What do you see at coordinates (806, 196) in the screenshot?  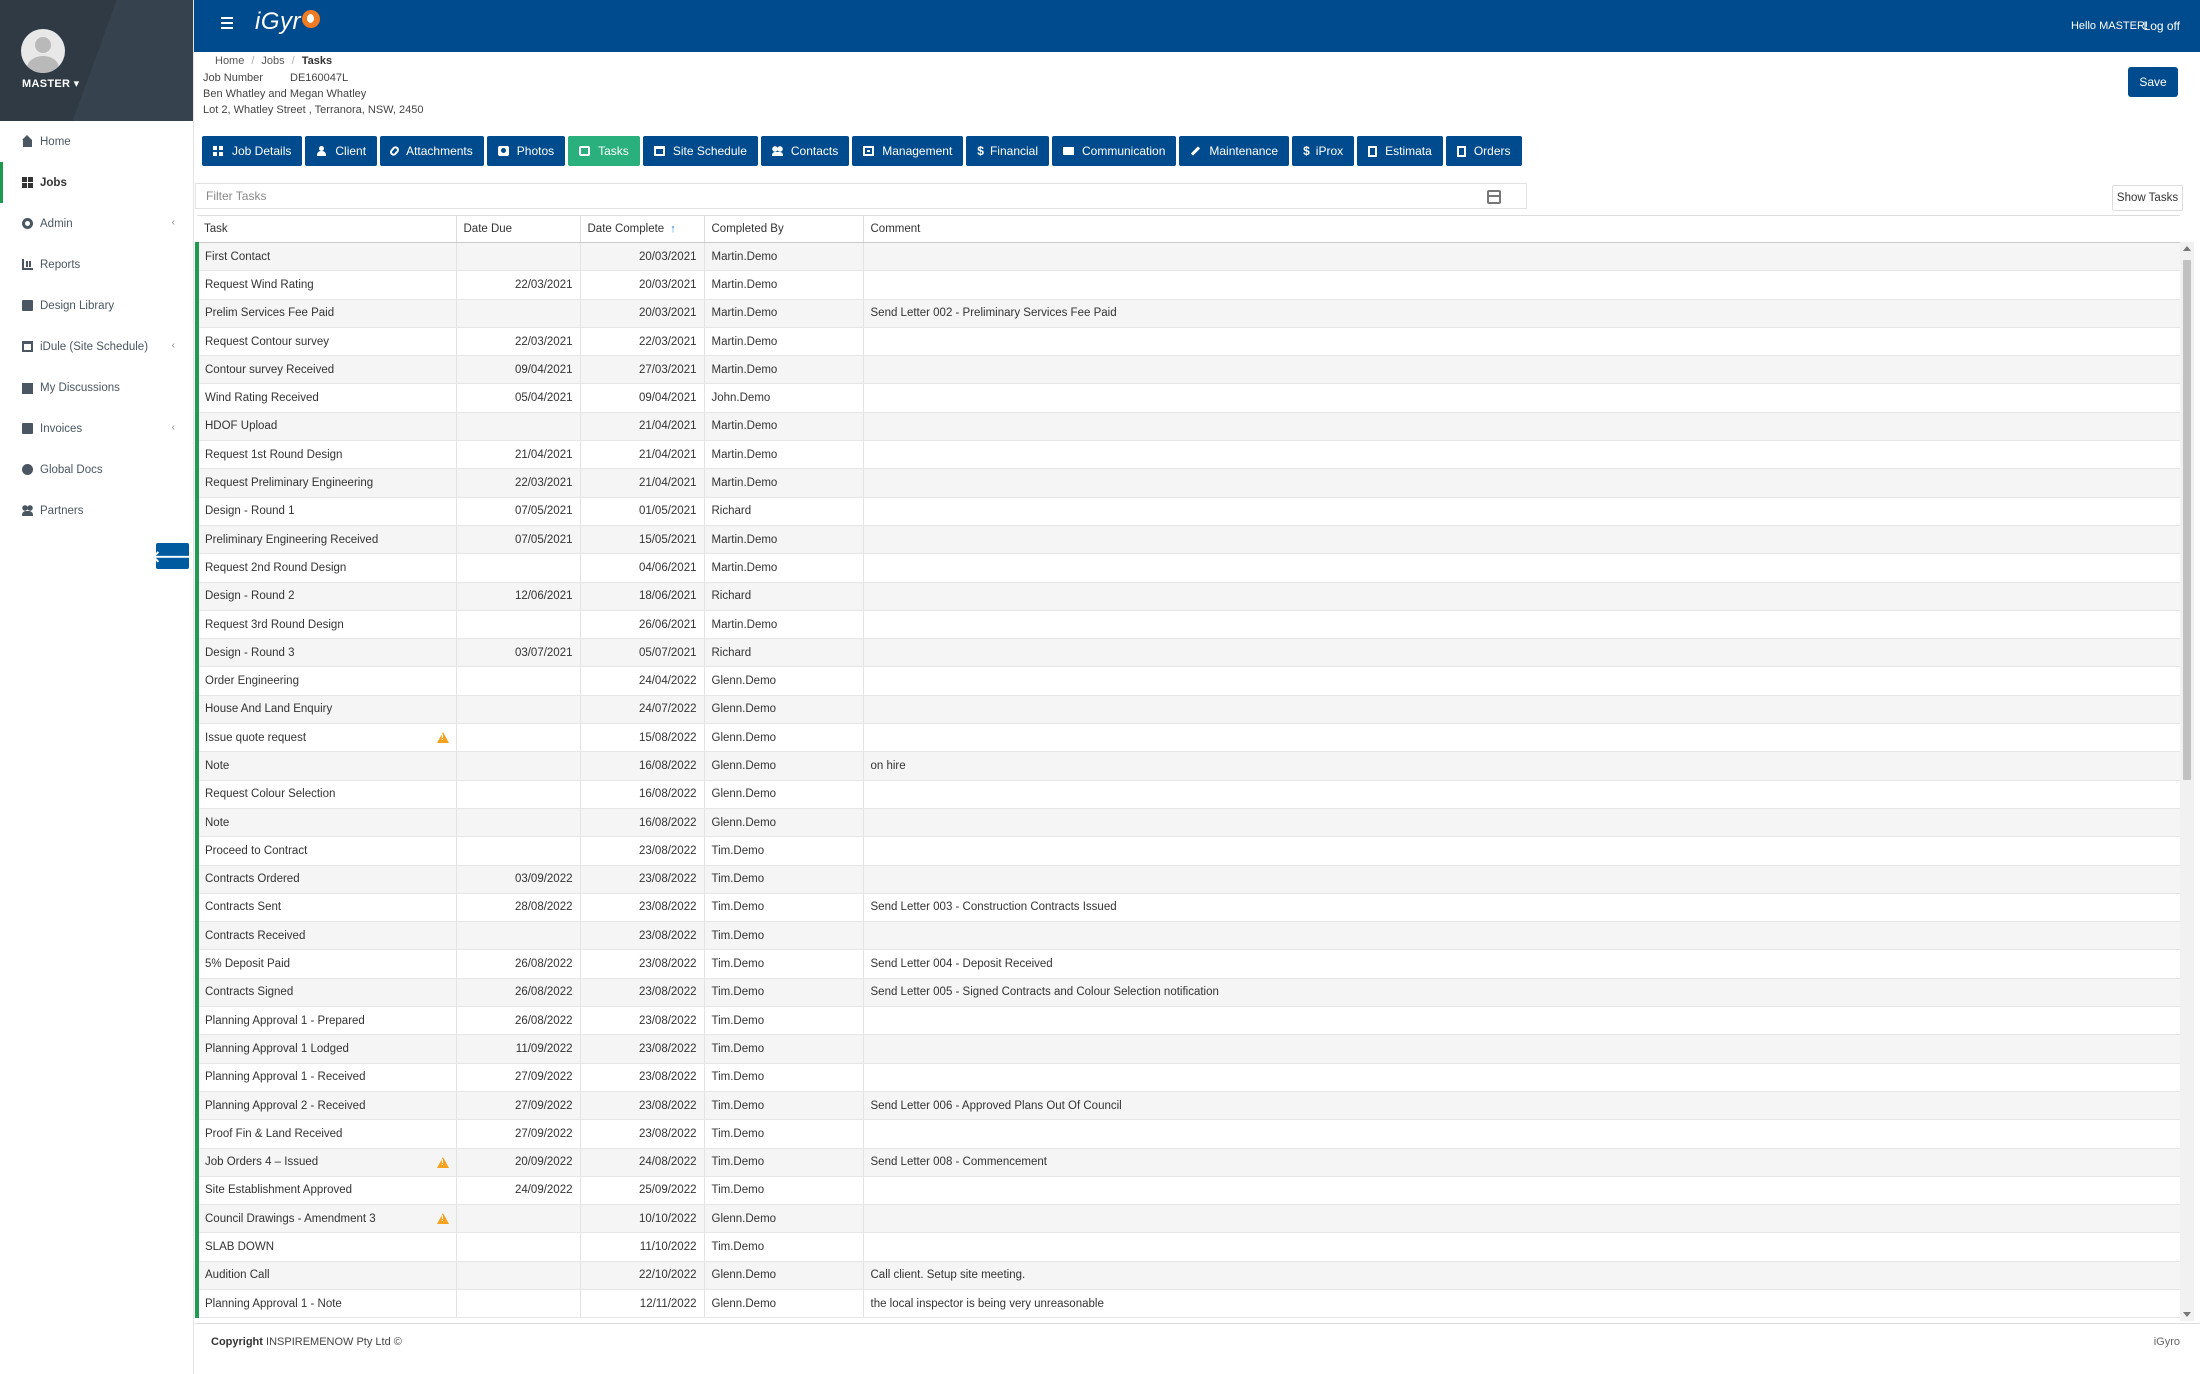 I see `filter-tasks-input` at bounding box center [806, 196].